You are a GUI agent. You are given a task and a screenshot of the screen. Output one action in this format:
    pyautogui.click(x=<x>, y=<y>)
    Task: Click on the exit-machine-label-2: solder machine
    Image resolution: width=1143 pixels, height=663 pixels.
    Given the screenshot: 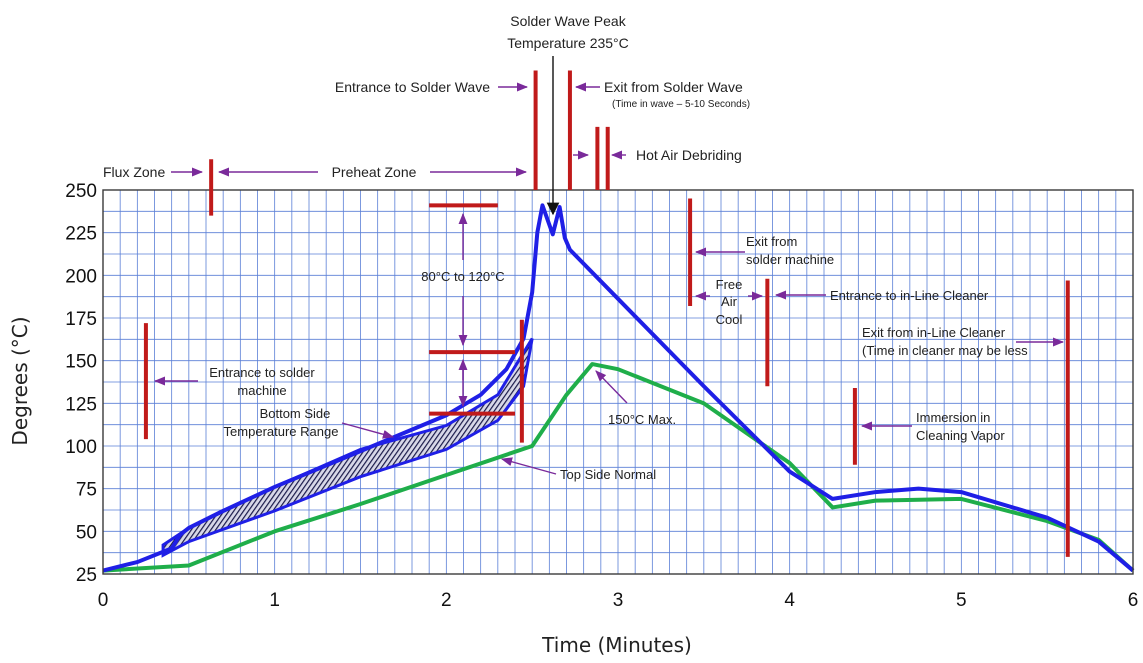 What is the action you would take?
    pyautogui.click(x=790, y=259)
    